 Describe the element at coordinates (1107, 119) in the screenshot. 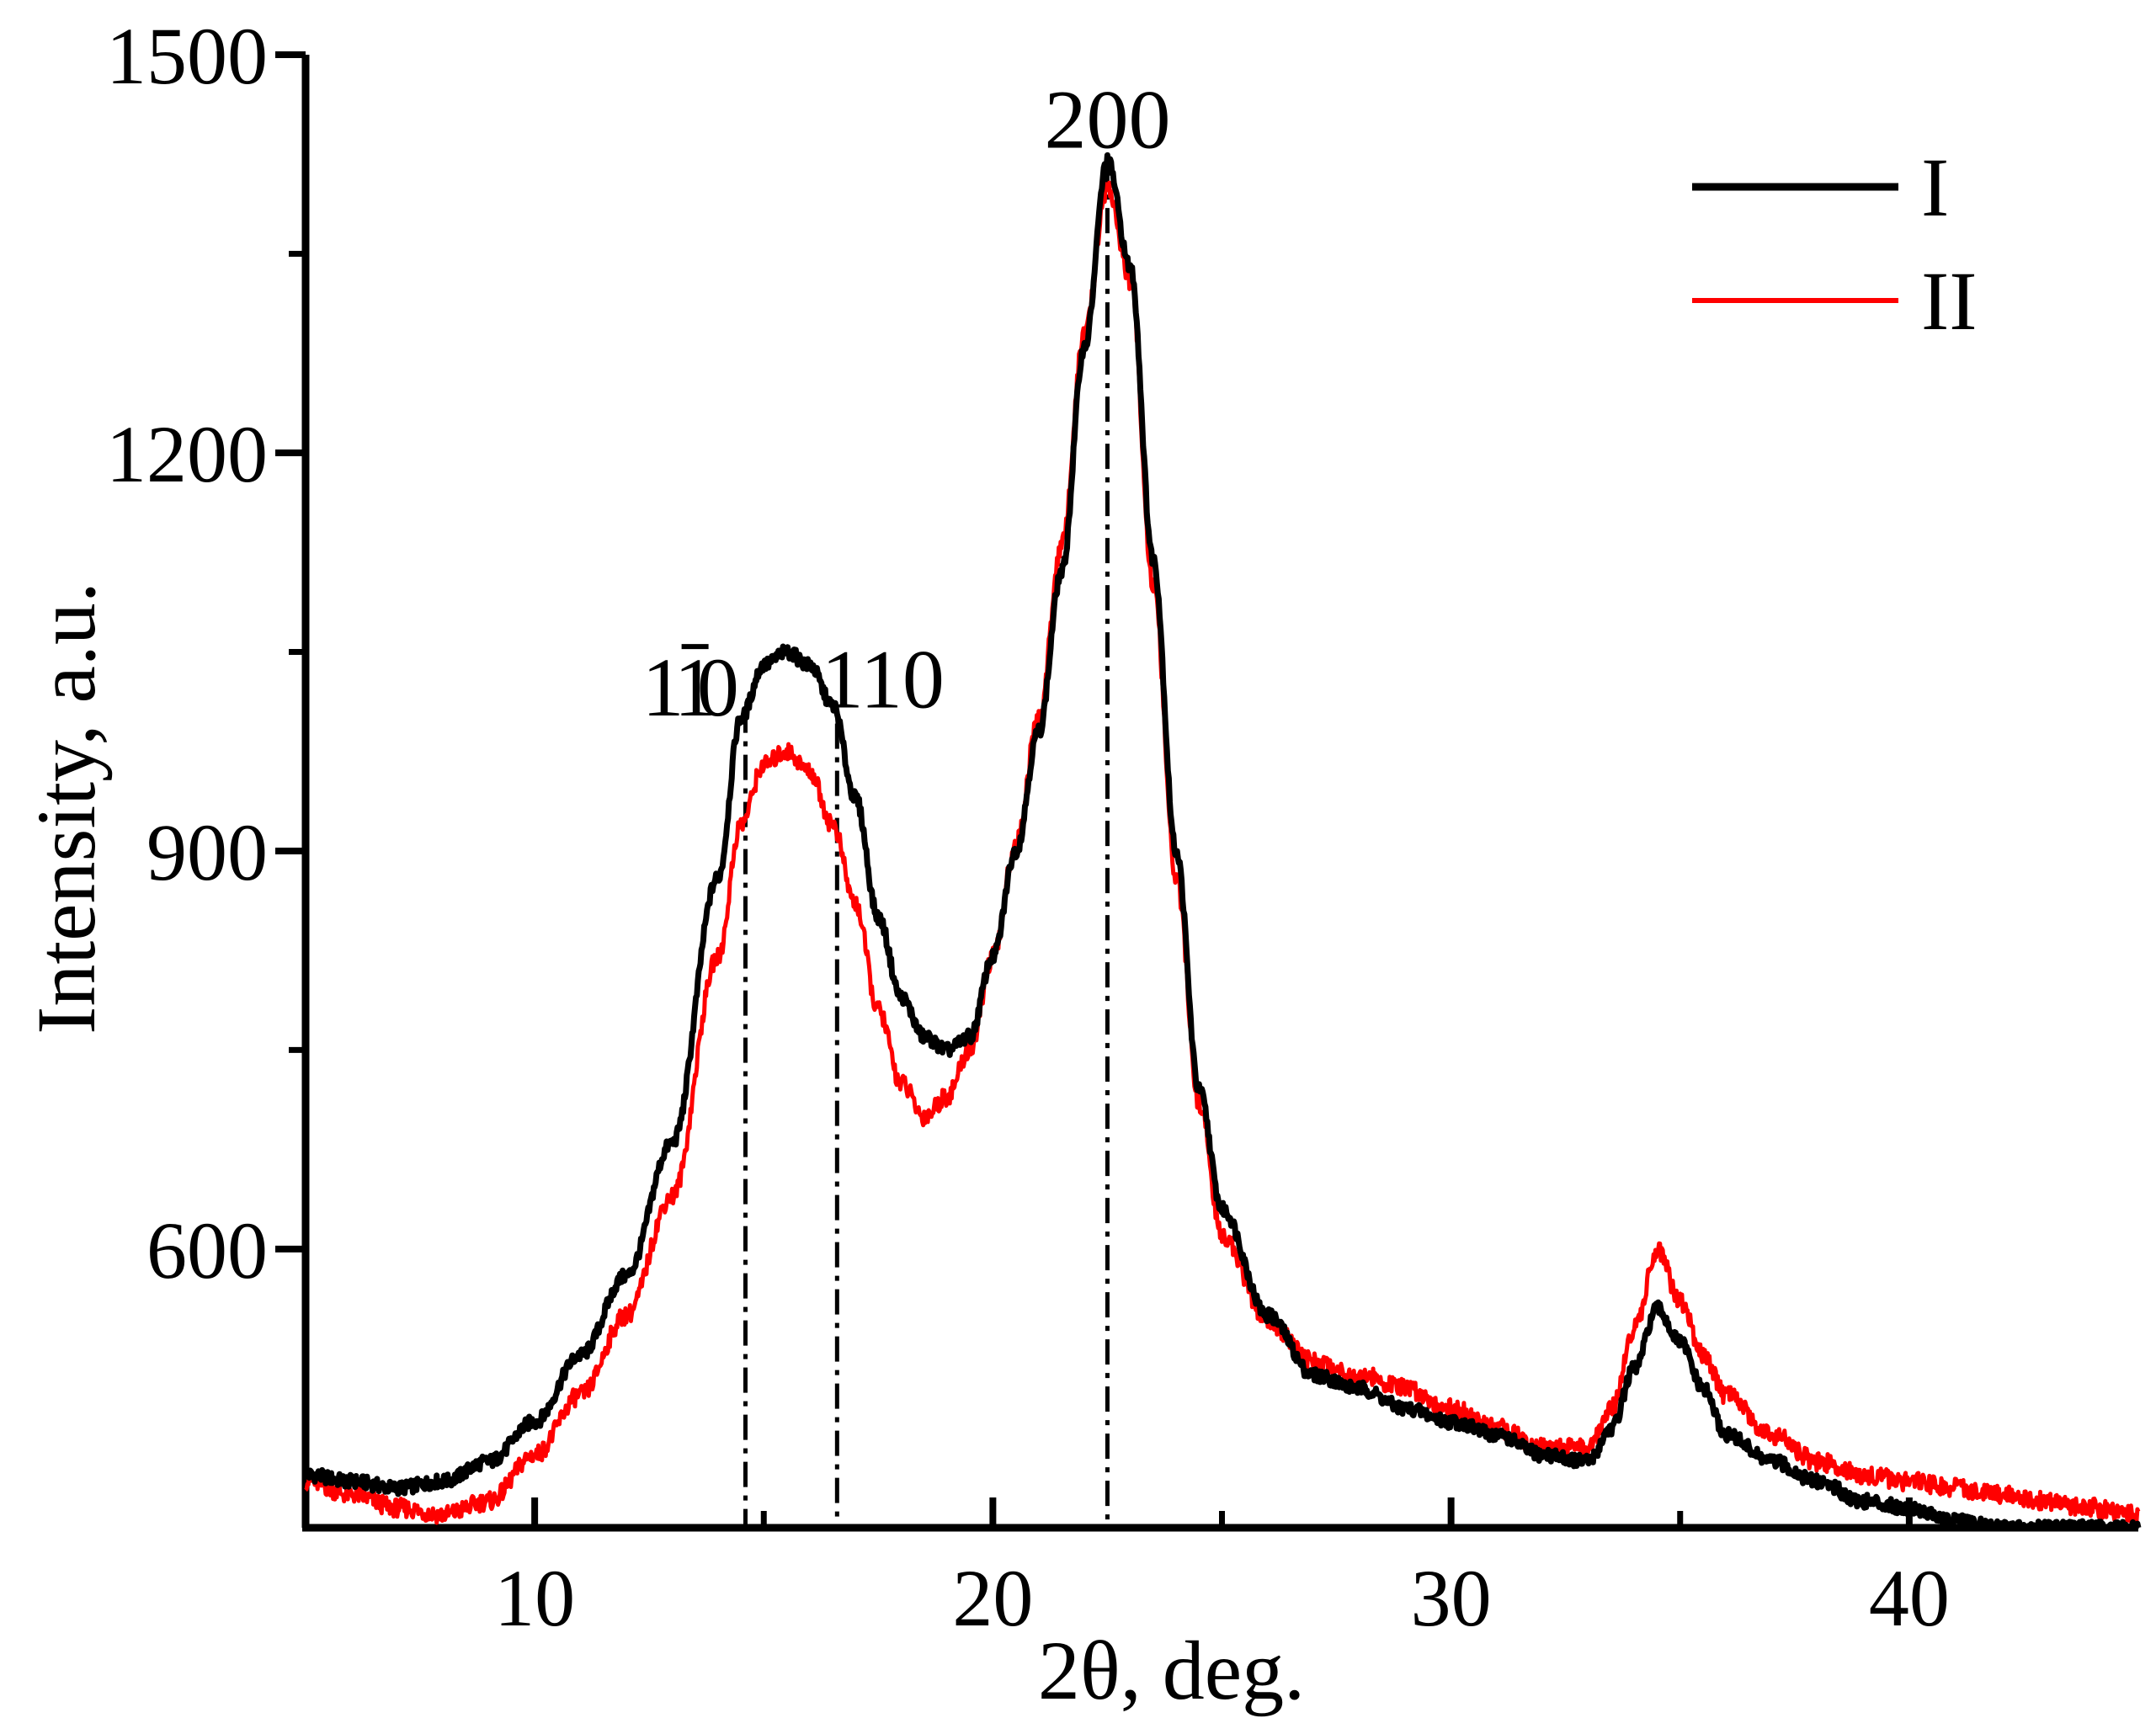

I see `peak-label: 200` at that location.